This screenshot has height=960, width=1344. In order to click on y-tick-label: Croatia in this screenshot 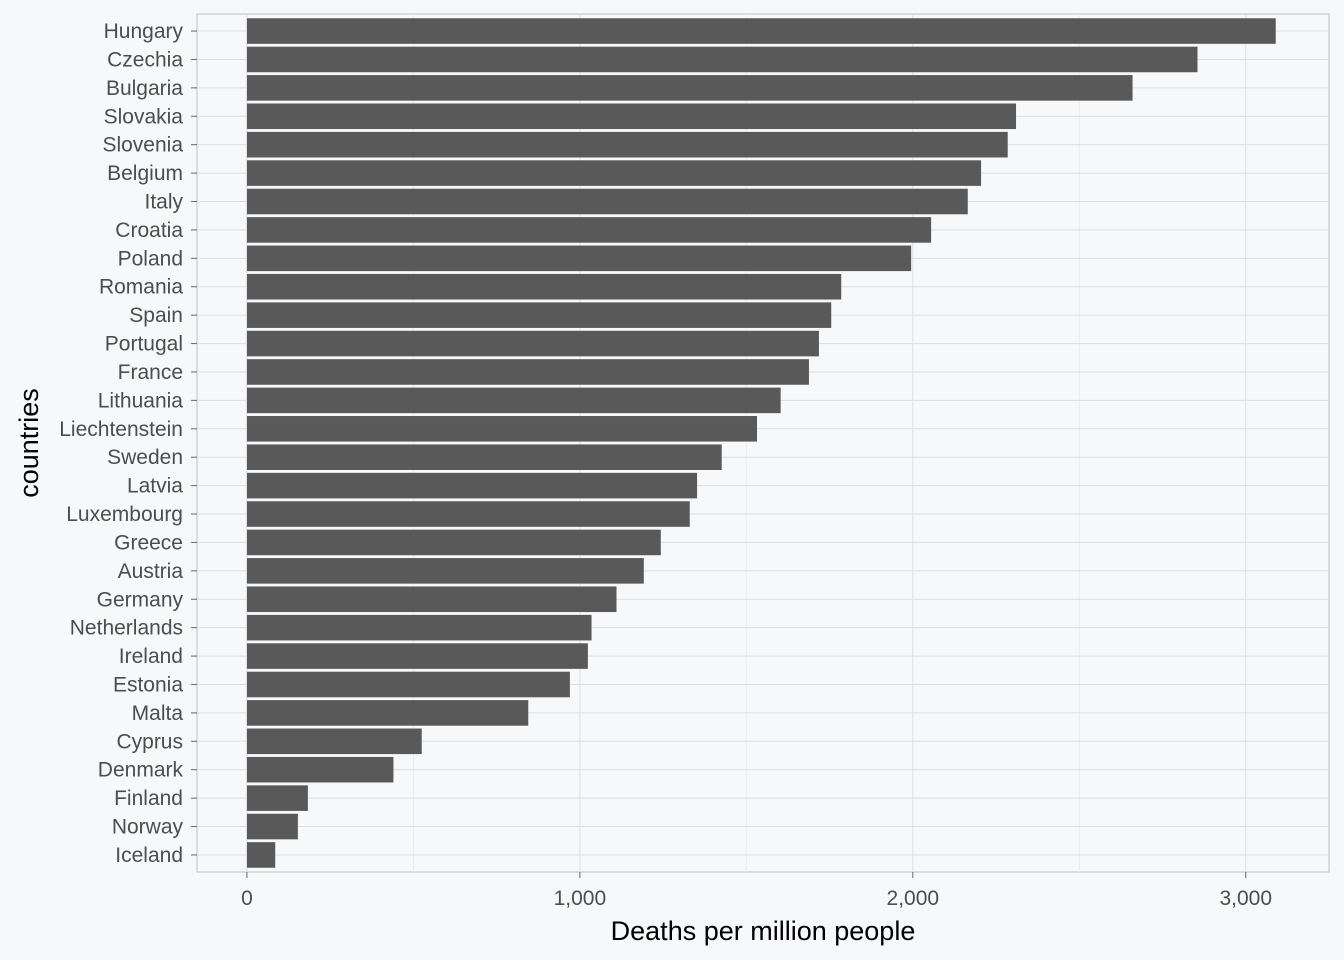, I will do `click(149, 230)`.